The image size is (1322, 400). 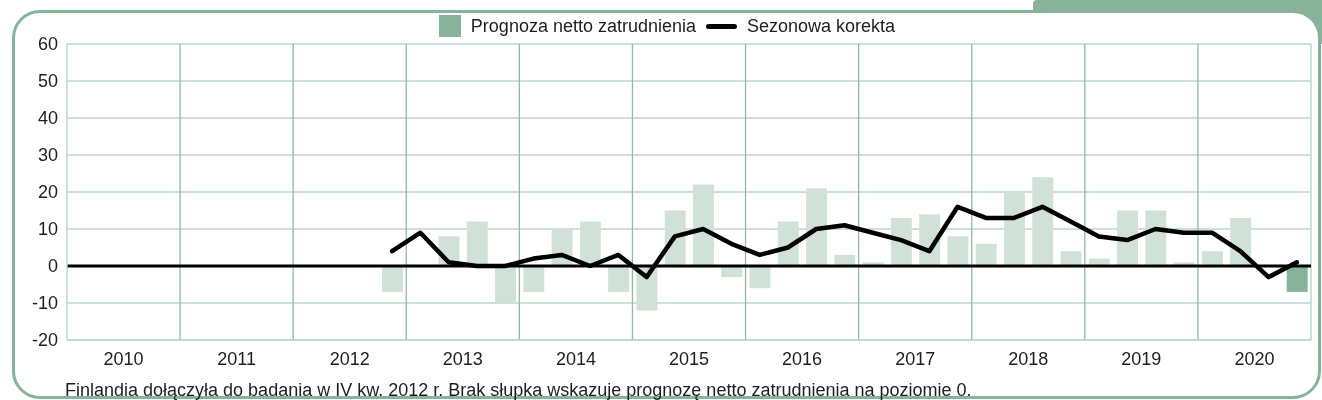 What do you see at coordinates (583, 26) in the screenshot?
I see `legend-label: Prognoza netto zatrudnienia` at bounding box center [583, 26].